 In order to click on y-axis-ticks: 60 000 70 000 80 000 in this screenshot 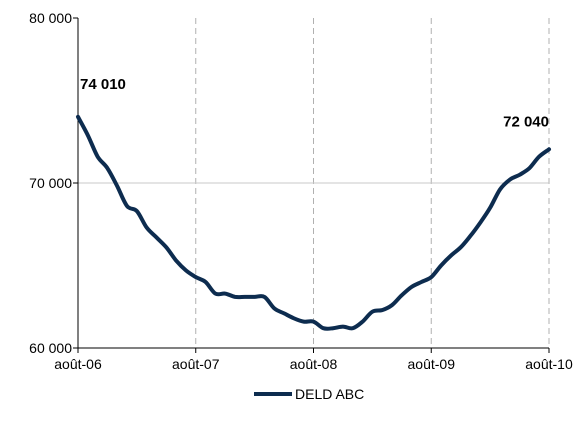, I will do `click(53, 183)`.